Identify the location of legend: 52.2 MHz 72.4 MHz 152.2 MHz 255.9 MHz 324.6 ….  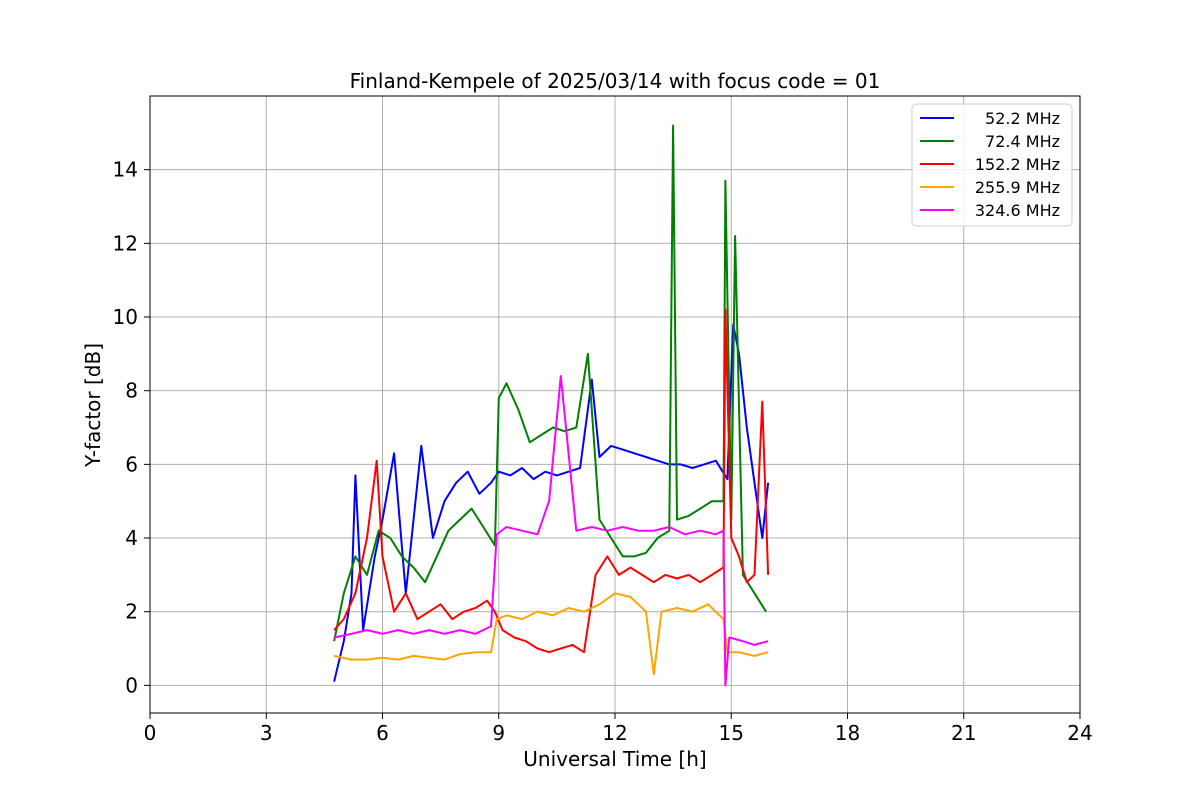
(992, 165).